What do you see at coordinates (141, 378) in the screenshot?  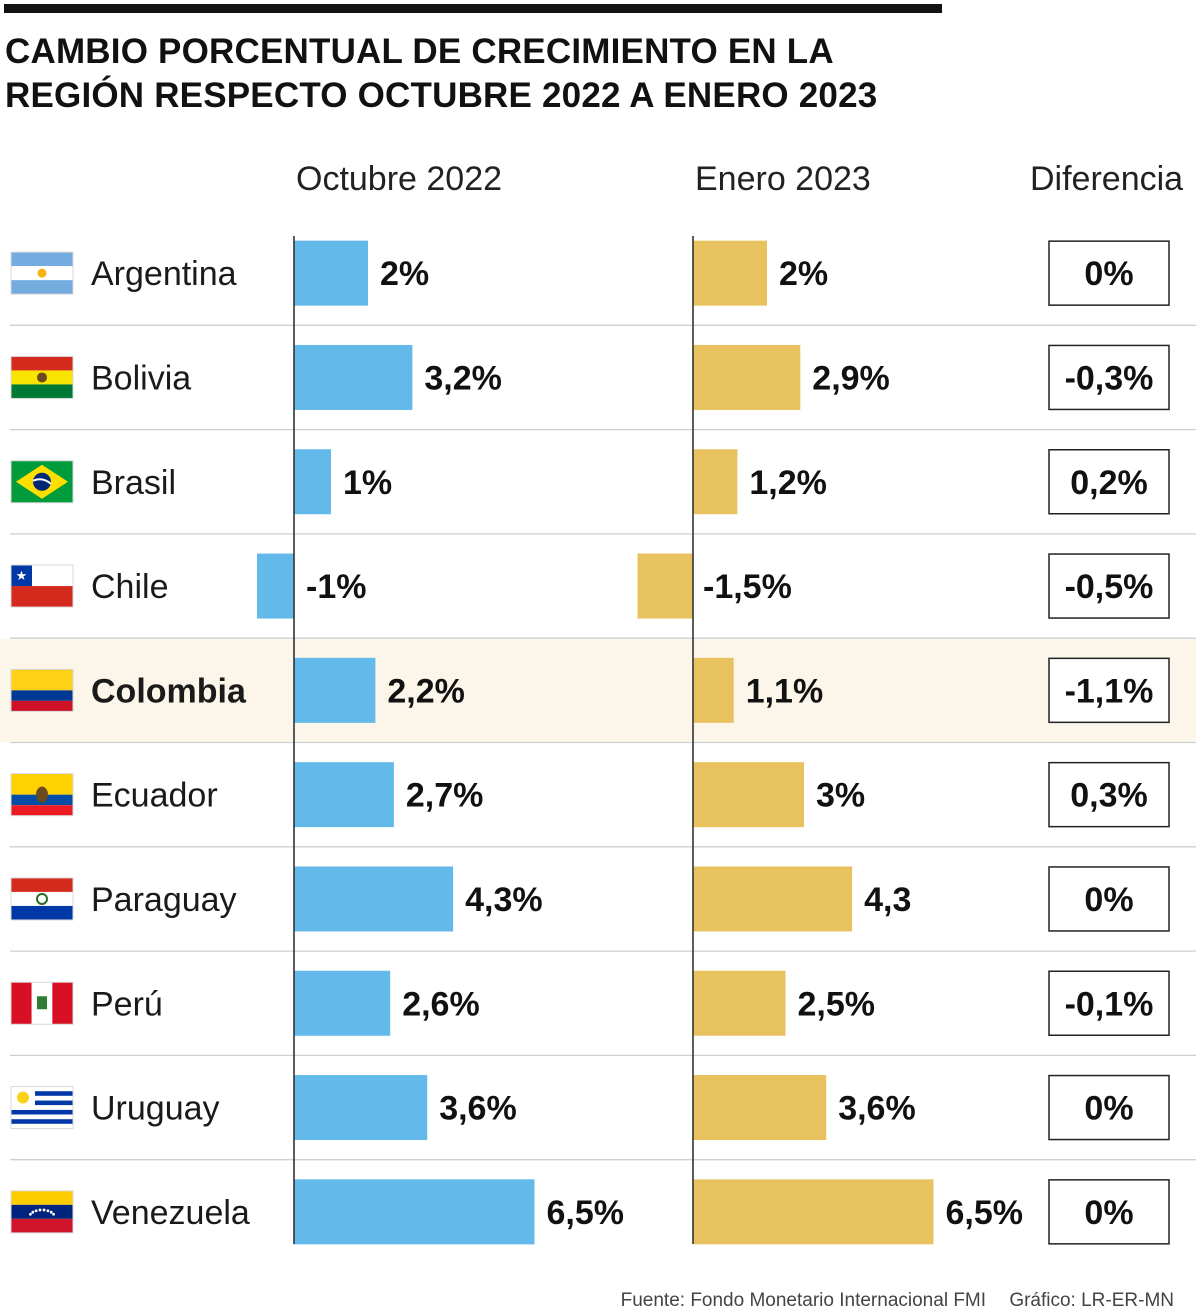 I see `country-label: Bolivia` at bounding box center [141, 378].